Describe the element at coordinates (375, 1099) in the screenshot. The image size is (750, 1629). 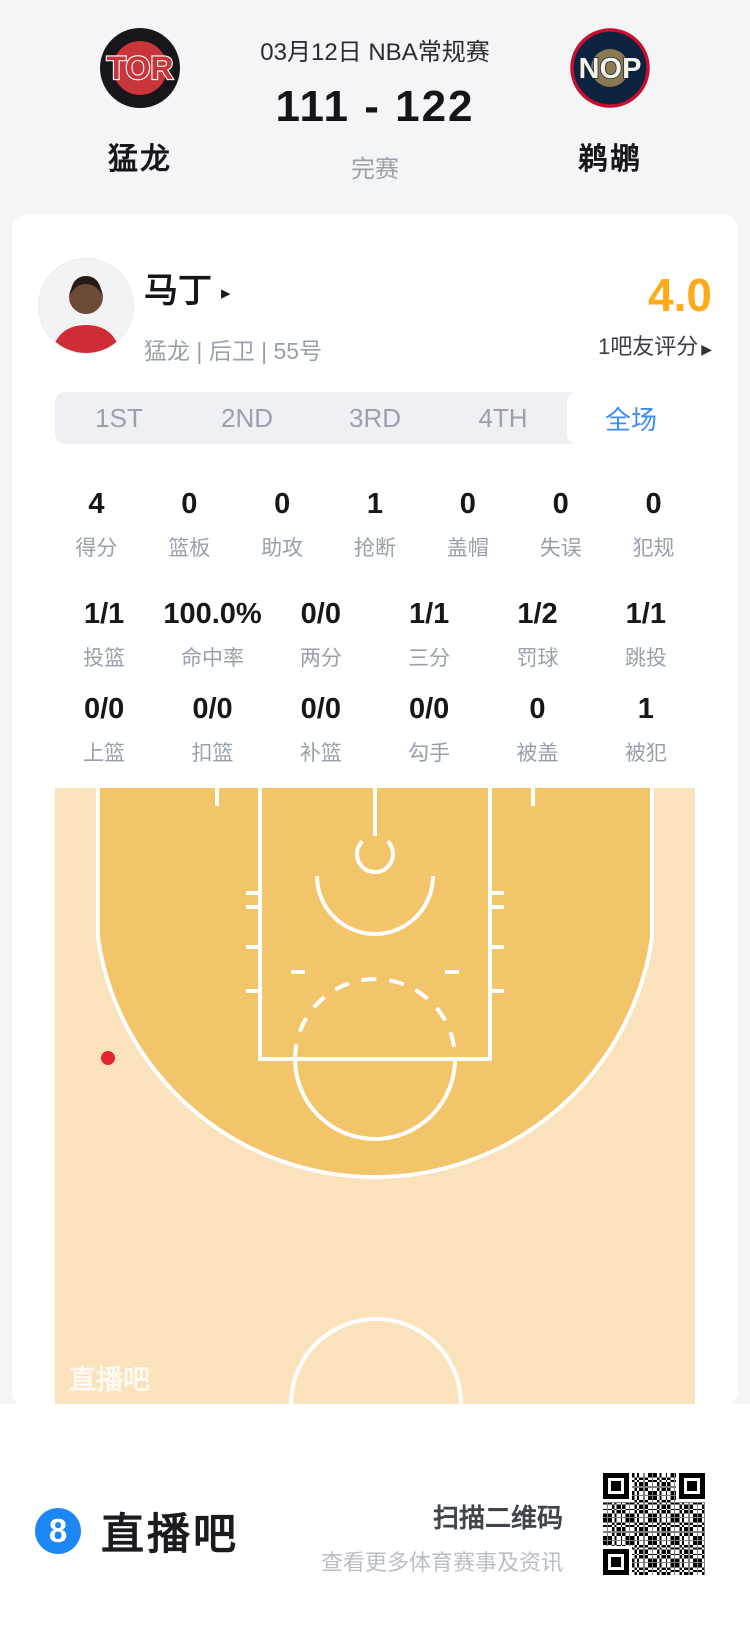
I see `ft-circle-solid` at that location.